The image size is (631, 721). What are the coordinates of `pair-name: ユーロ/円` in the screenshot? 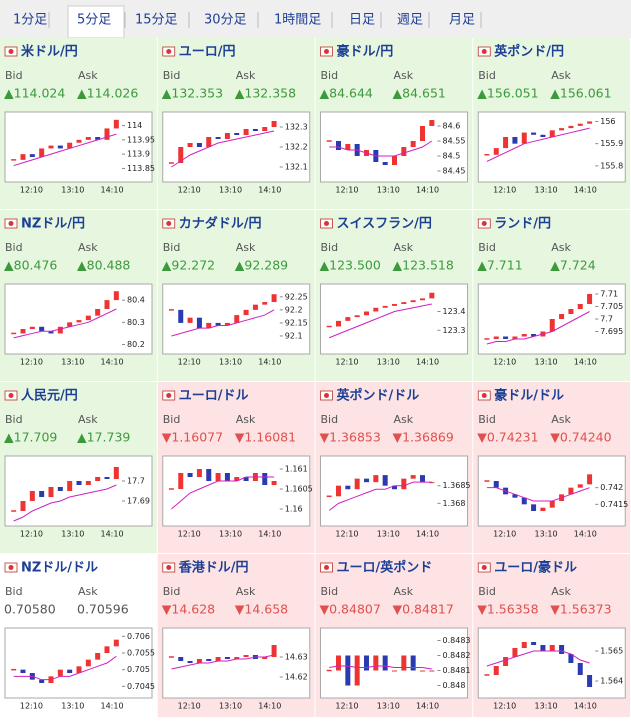 It's located at (207, 52).